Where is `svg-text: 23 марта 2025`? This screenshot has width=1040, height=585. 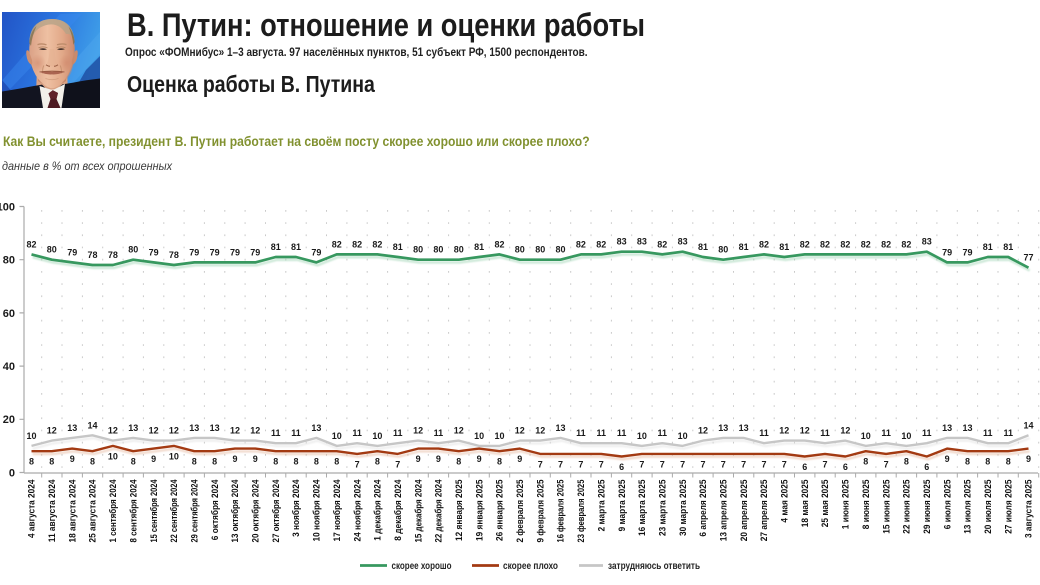
svg-text: 23 марта 2025 is located at coordinates (663, 508).